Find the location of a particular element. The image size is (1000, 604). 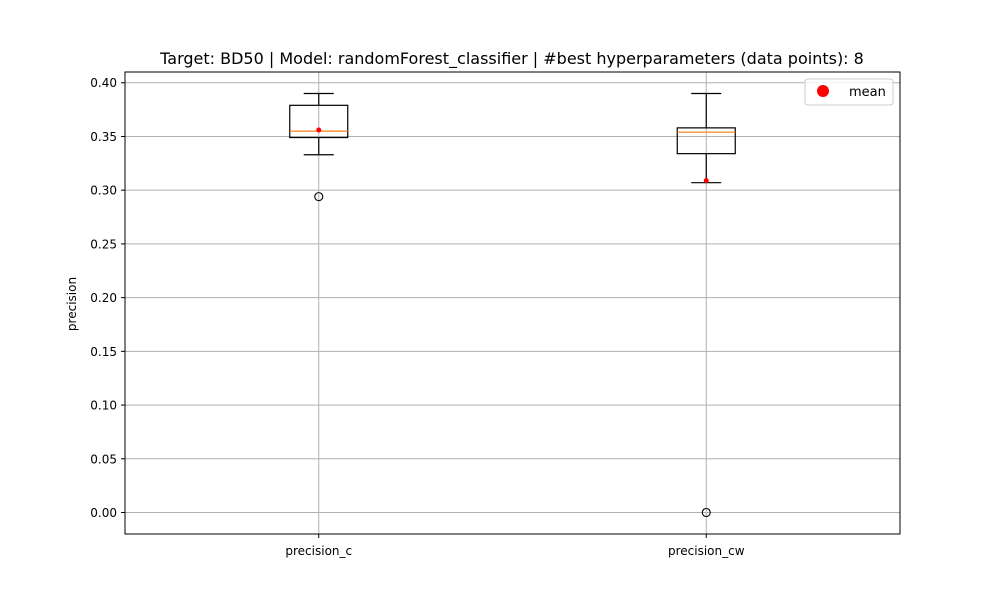

legend-mean-marker is located at coordinates (823, 91).